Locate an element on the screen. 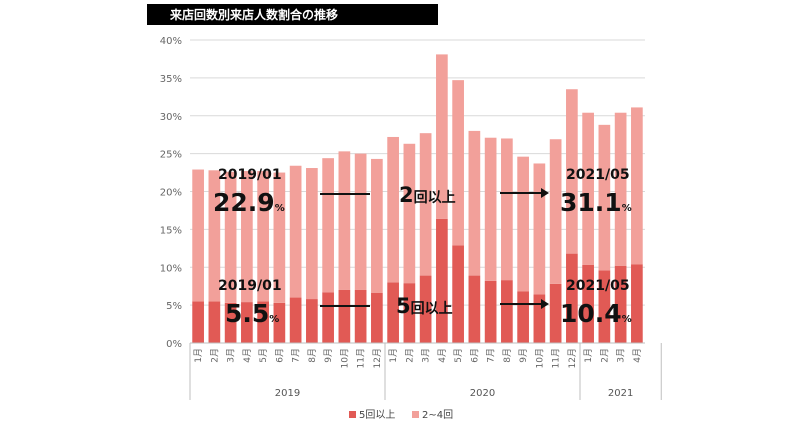  x-tick-label: 7月 is located at coordinates (491, 355).